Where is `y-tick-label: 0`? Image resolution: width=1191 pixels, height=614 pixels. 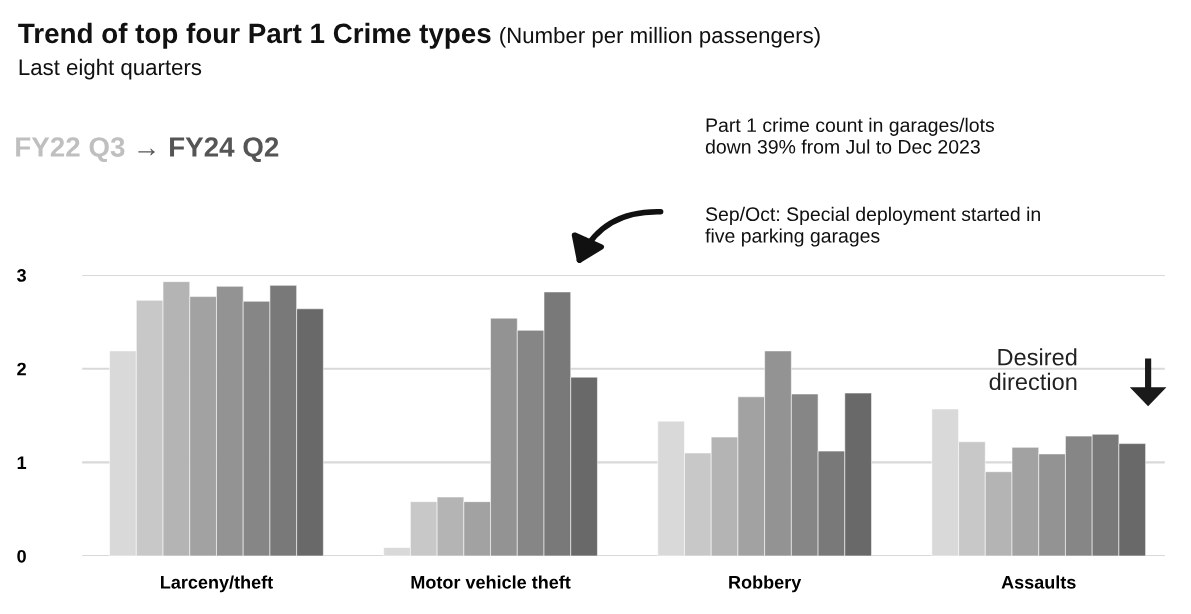 y-tick-label: 0 is located at coordinates (21, 556).